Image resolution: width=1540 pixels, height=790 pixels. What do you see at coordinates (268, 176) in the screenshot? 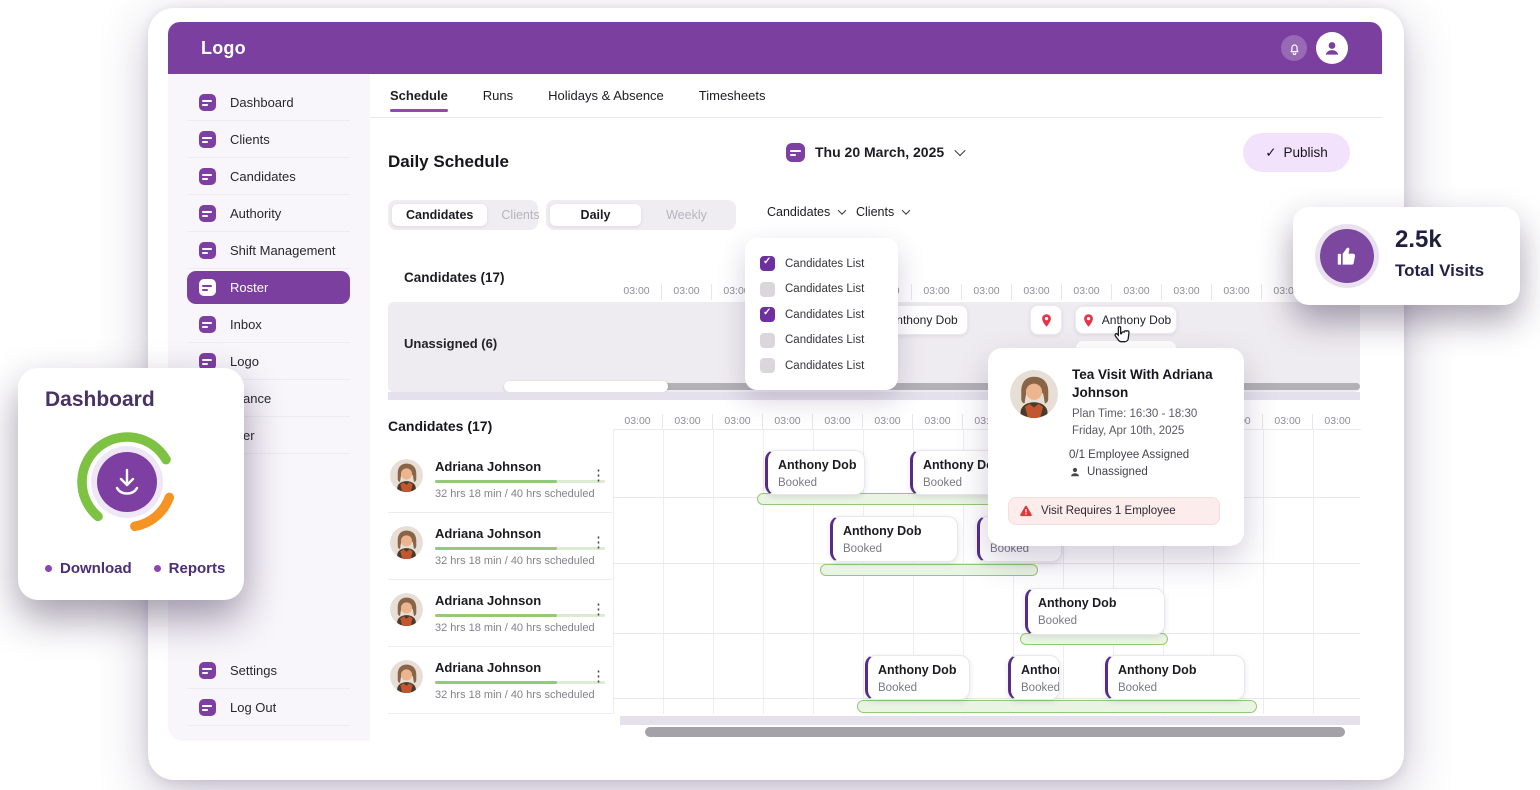
I see `sidebar-item: Candidates` at bounding box center [268, 176].